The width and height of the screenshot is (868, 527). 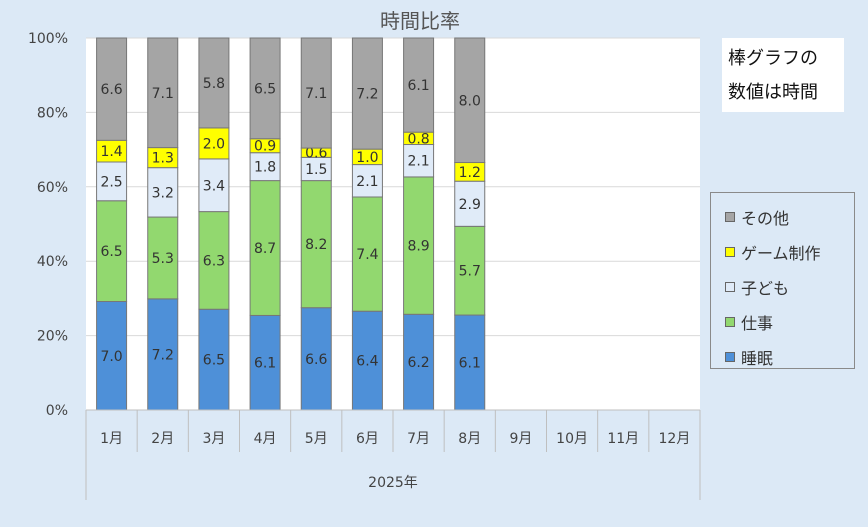 I want to click on data-label: 6.4, so click(x=367, y=362).